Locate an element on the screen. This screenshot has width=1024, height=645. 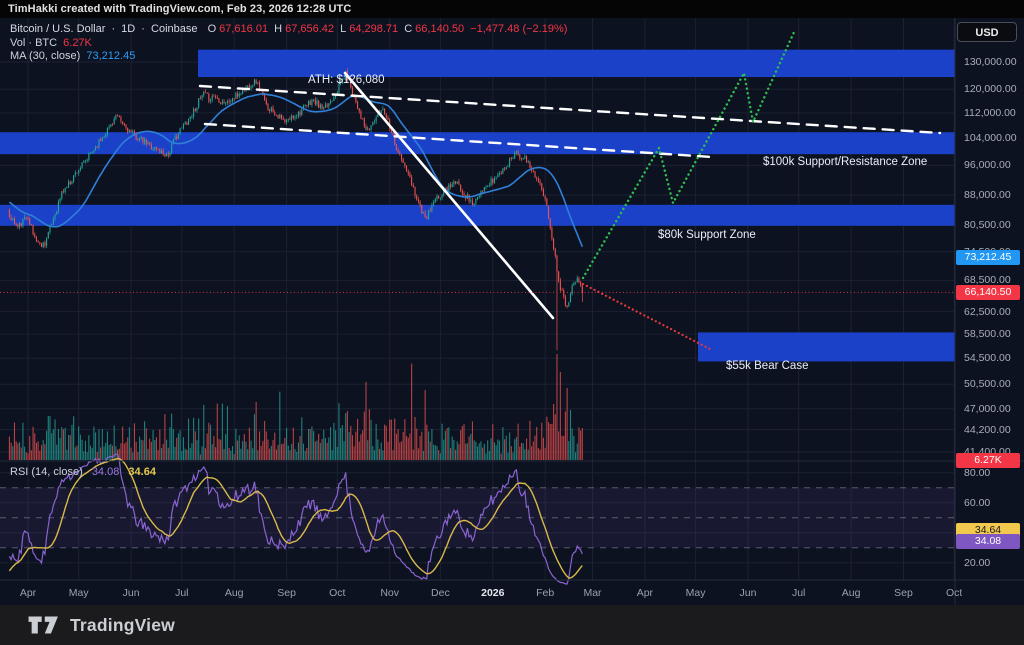
time-tick-label: Mar is located at coordinates (592, 593).